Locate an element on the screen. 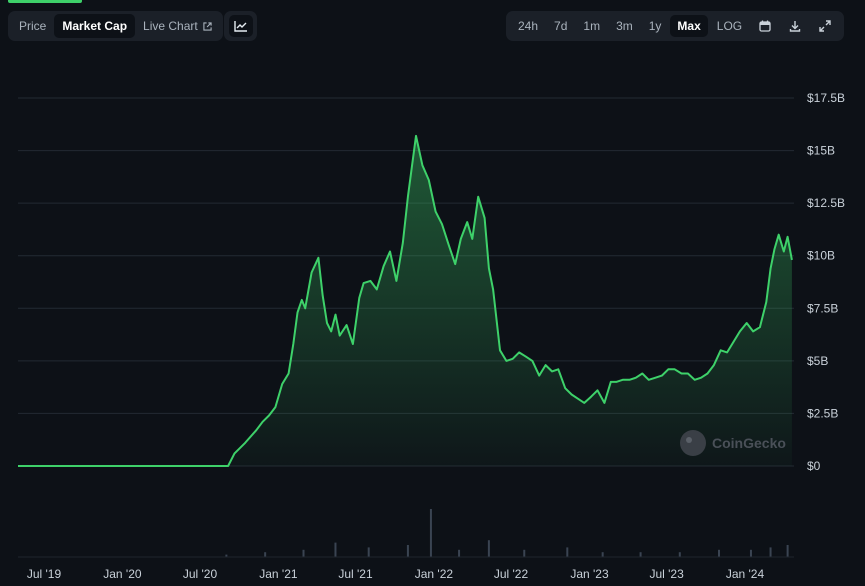 This screenshot has width=865, height=586. log-scale-toggle: LOG is located at coordinates (729, 26).